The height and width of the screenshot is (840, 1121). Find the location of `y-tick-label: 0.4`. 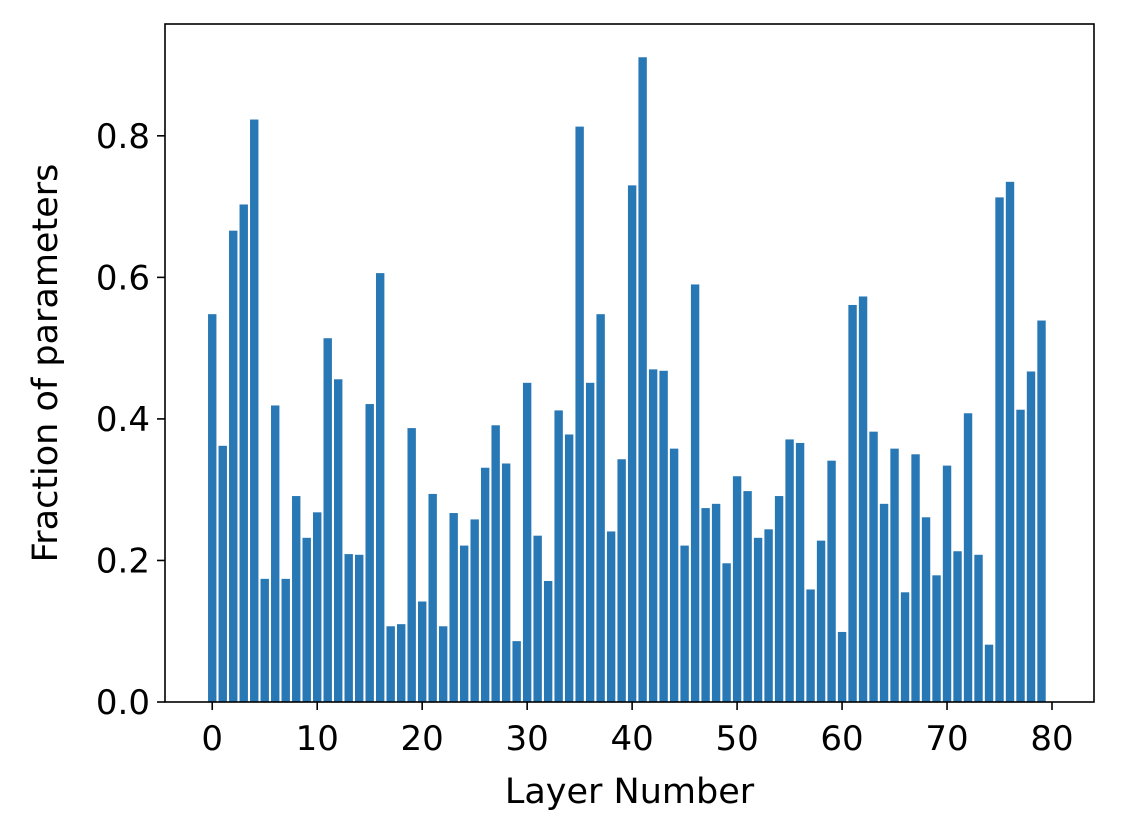

y-tick-label: 0.4 is located at coordinates (123, 420).